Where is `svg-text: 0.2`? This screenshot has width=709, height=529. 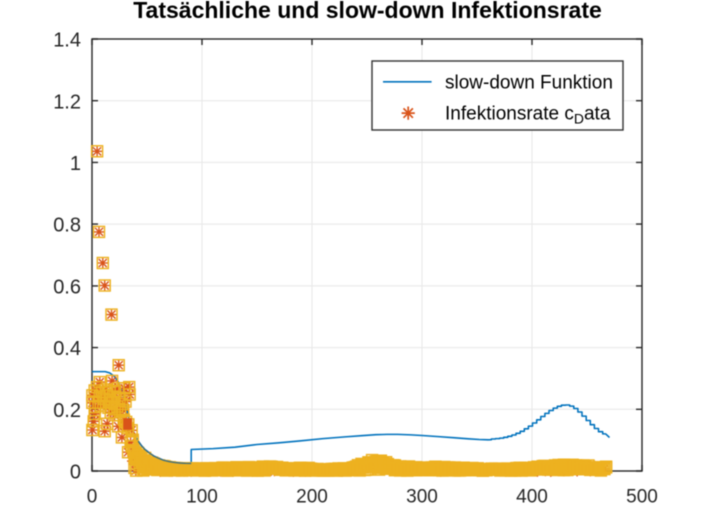 svg-text: 0.2 is located at coordinates (67, 411).